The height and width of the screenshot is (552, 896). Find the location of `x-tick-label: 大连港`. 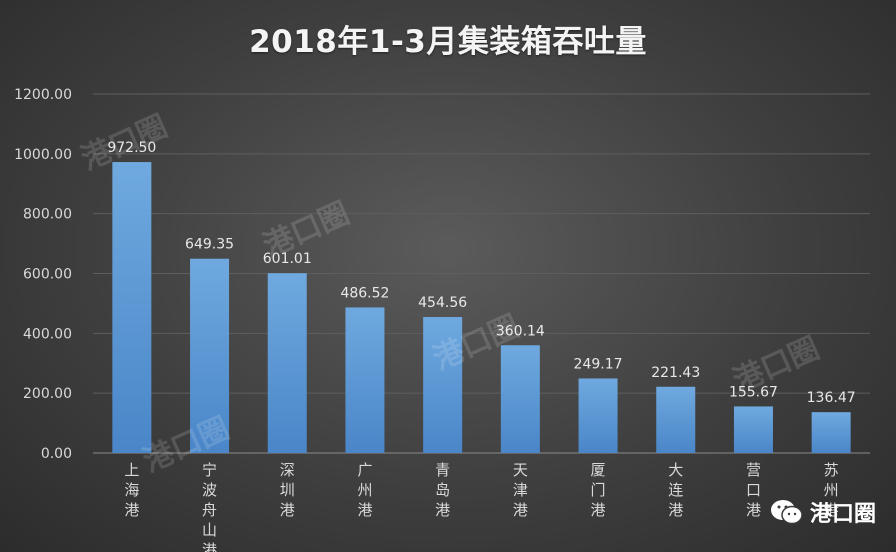

x-tick-label: 大连港 is located at coordinates (675, 490).